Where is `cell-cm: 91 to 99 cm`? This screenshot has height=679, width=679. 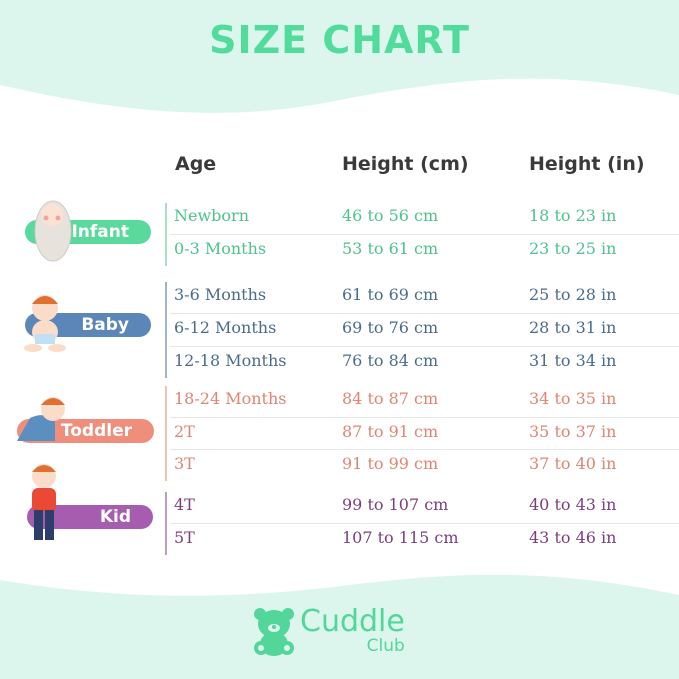
cell-cm: 91 to 99 cm is located at coordinates (390, 463).